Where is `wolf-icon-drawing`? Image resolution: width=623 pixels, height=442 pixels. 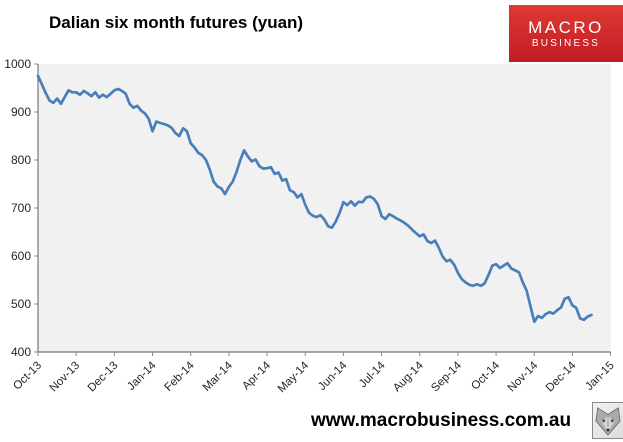
wolf-icon-drawing is located at coordinates (608, 421).